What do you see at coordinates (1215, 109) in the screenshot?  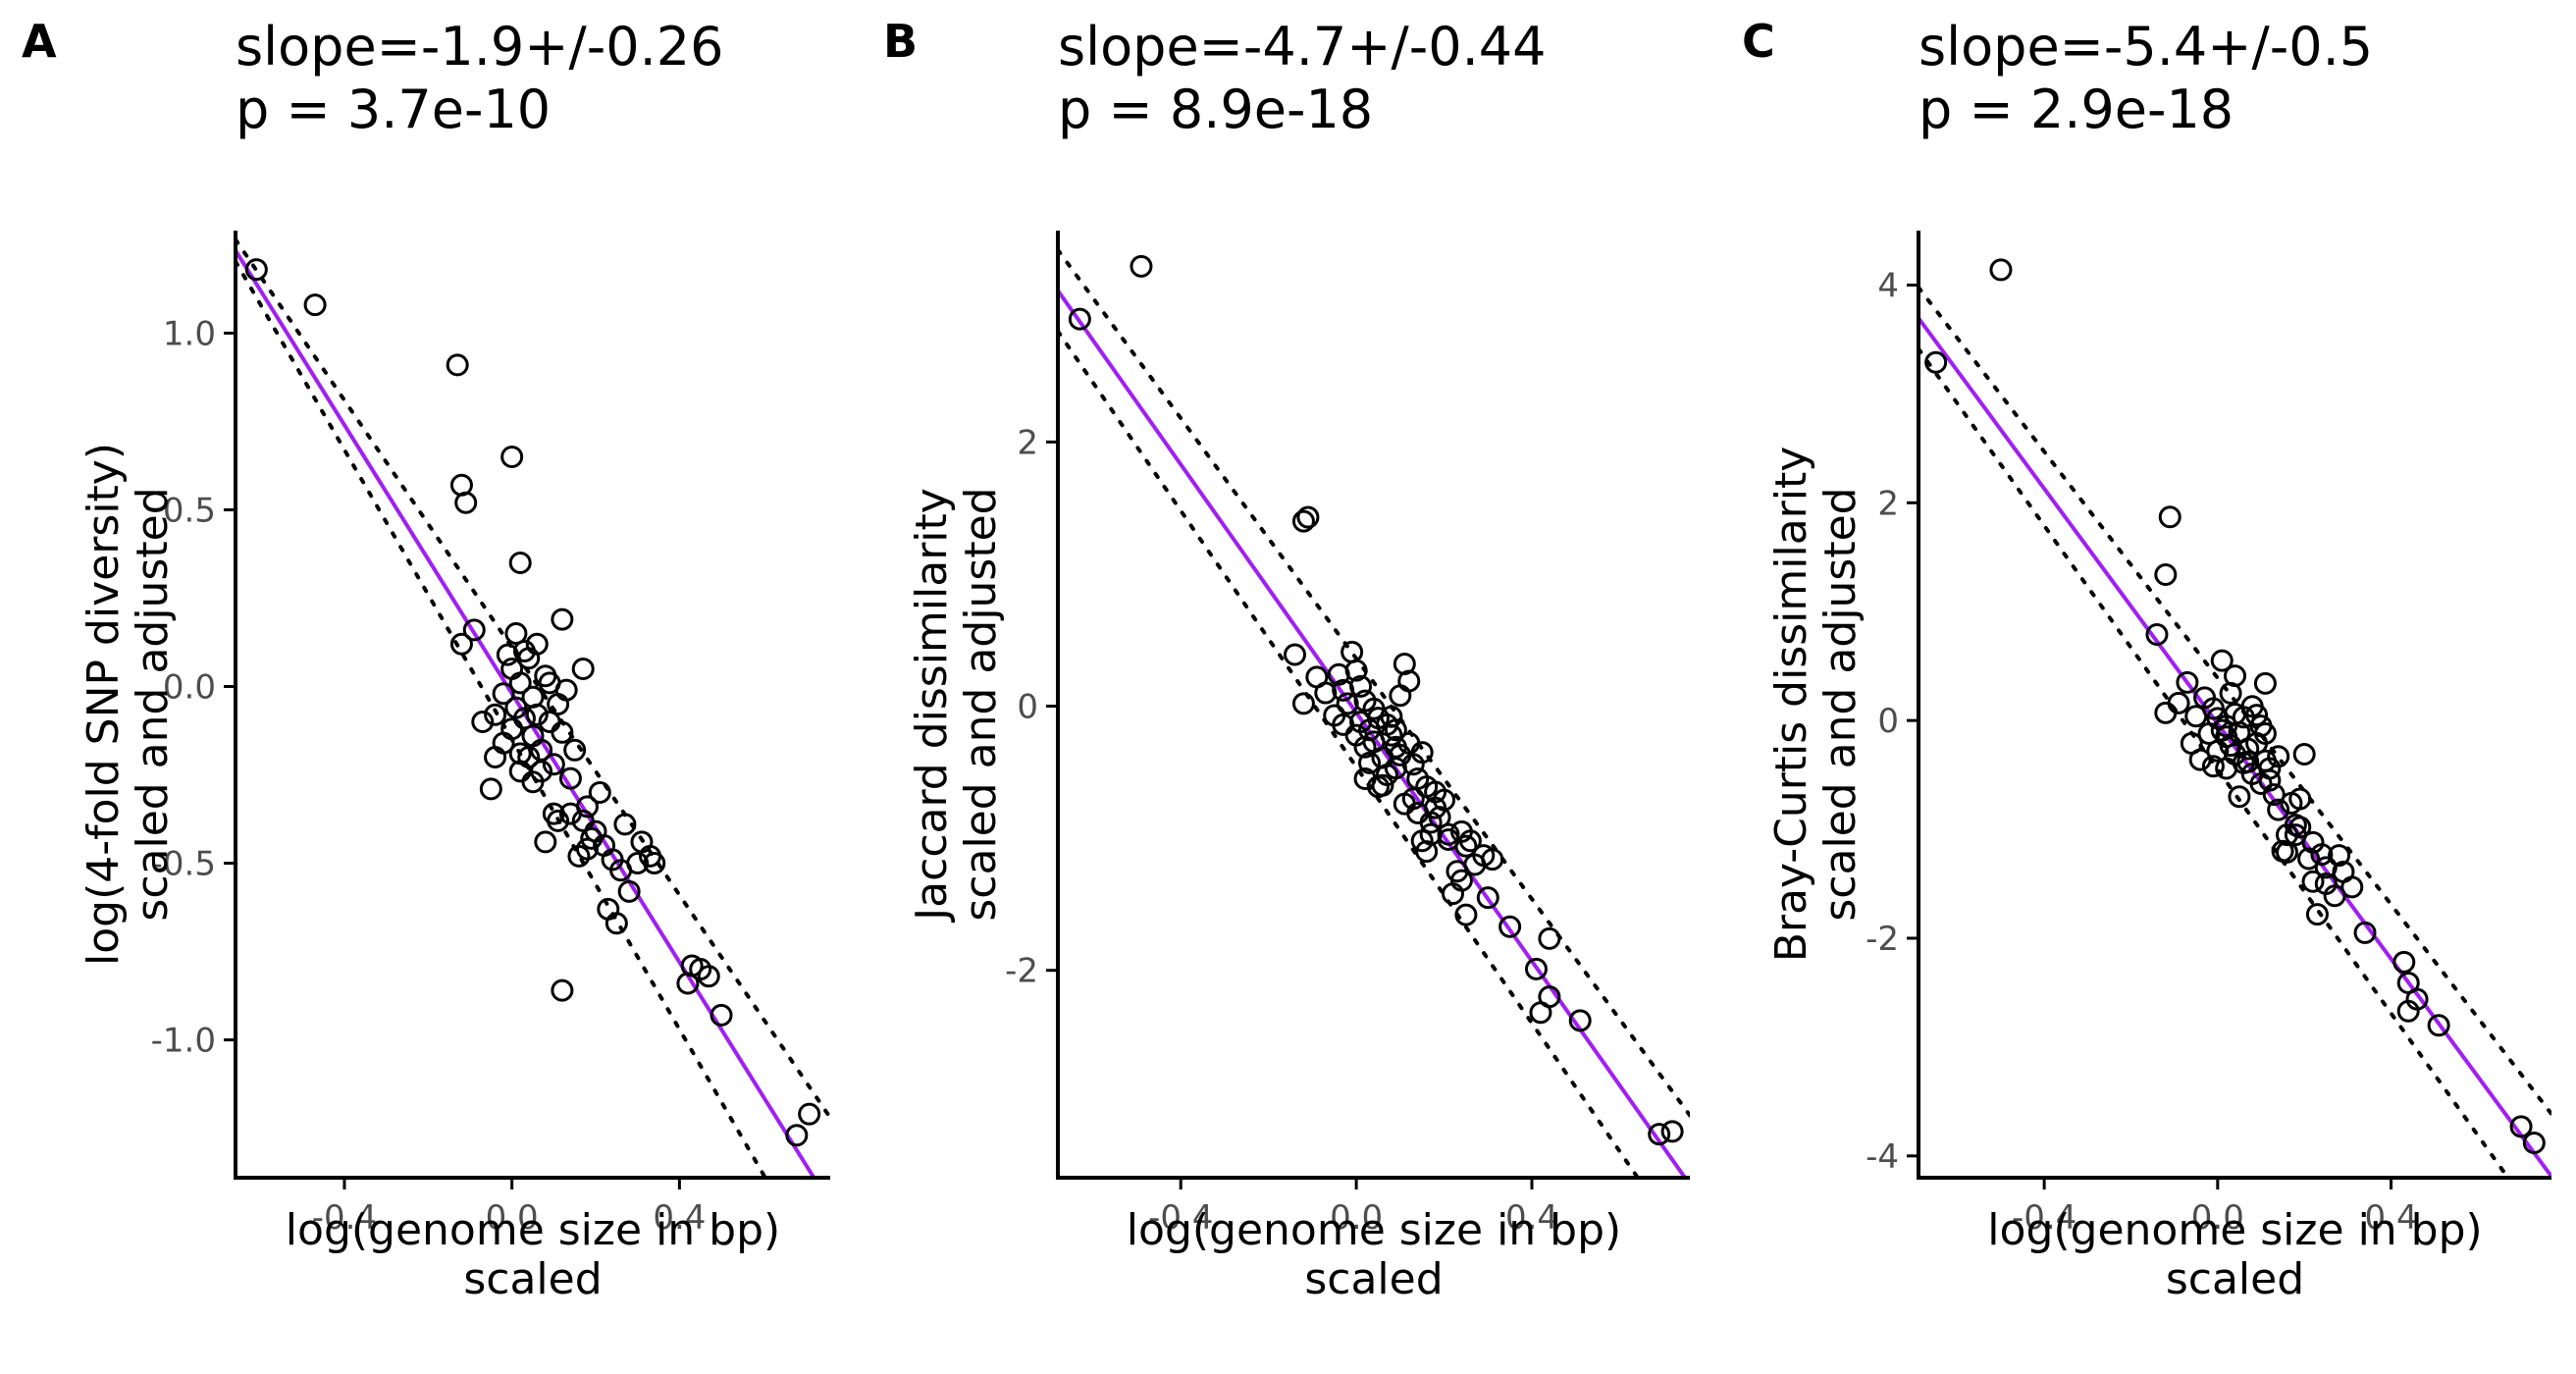 I see `chart-title-pvalue: p = 8.9e-18` at bounding box center [1215, 109].